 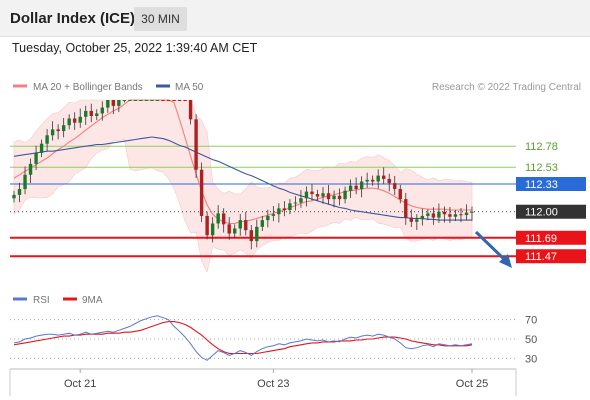 I want to click on instrument-title: Dollar Index (ICE), so click(x=73, y=18).